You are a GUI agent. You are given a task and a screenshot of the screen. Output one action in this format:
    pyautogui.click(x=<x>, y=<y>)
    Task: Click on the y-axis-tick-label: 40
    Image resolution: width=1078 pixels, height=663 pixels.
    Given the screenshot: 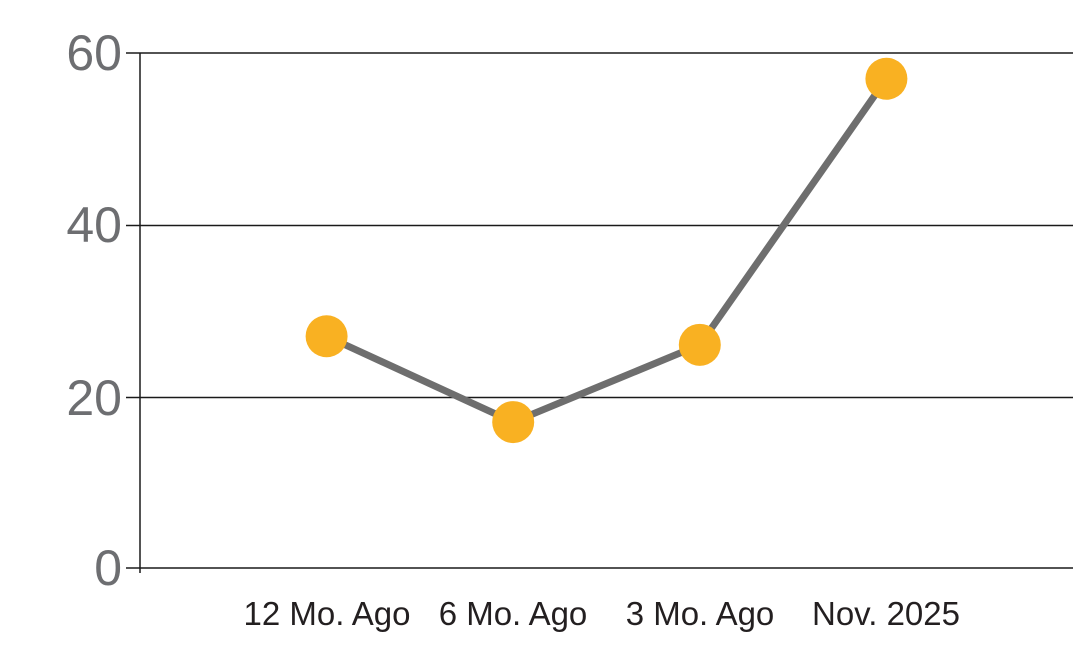 What is the action you would take?
    pyautogui.click(x=94, y=225)
    